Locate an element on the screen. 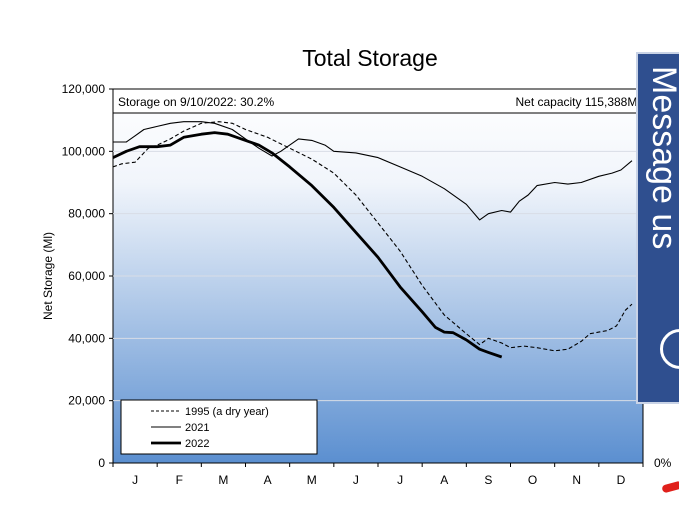 The width and height of the screenshot is (679, 530). x-tick-label: S is located at coordinates (488, 480).